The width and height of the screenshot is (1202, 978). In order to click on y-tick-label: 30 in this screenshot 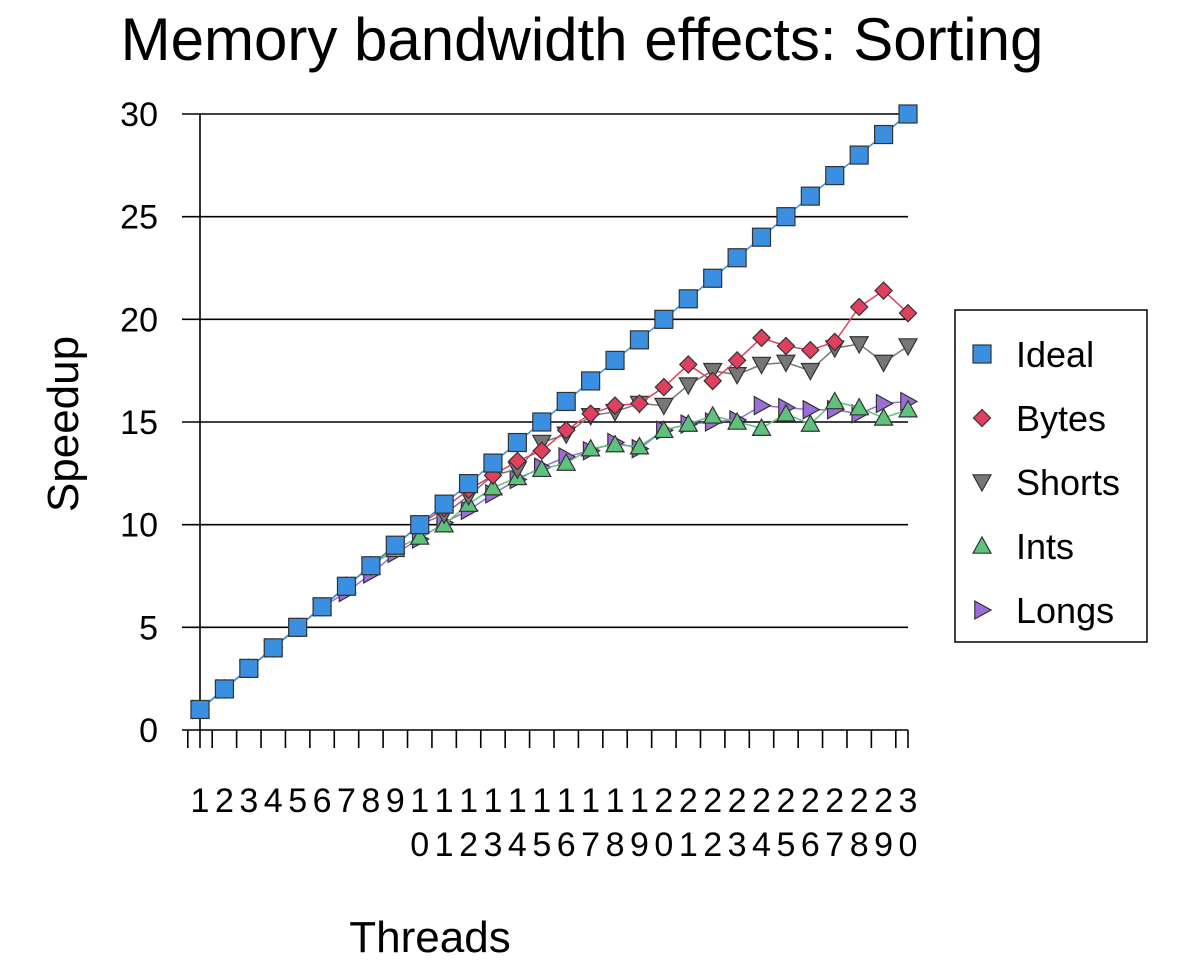, I will do `click(139, 115)`.